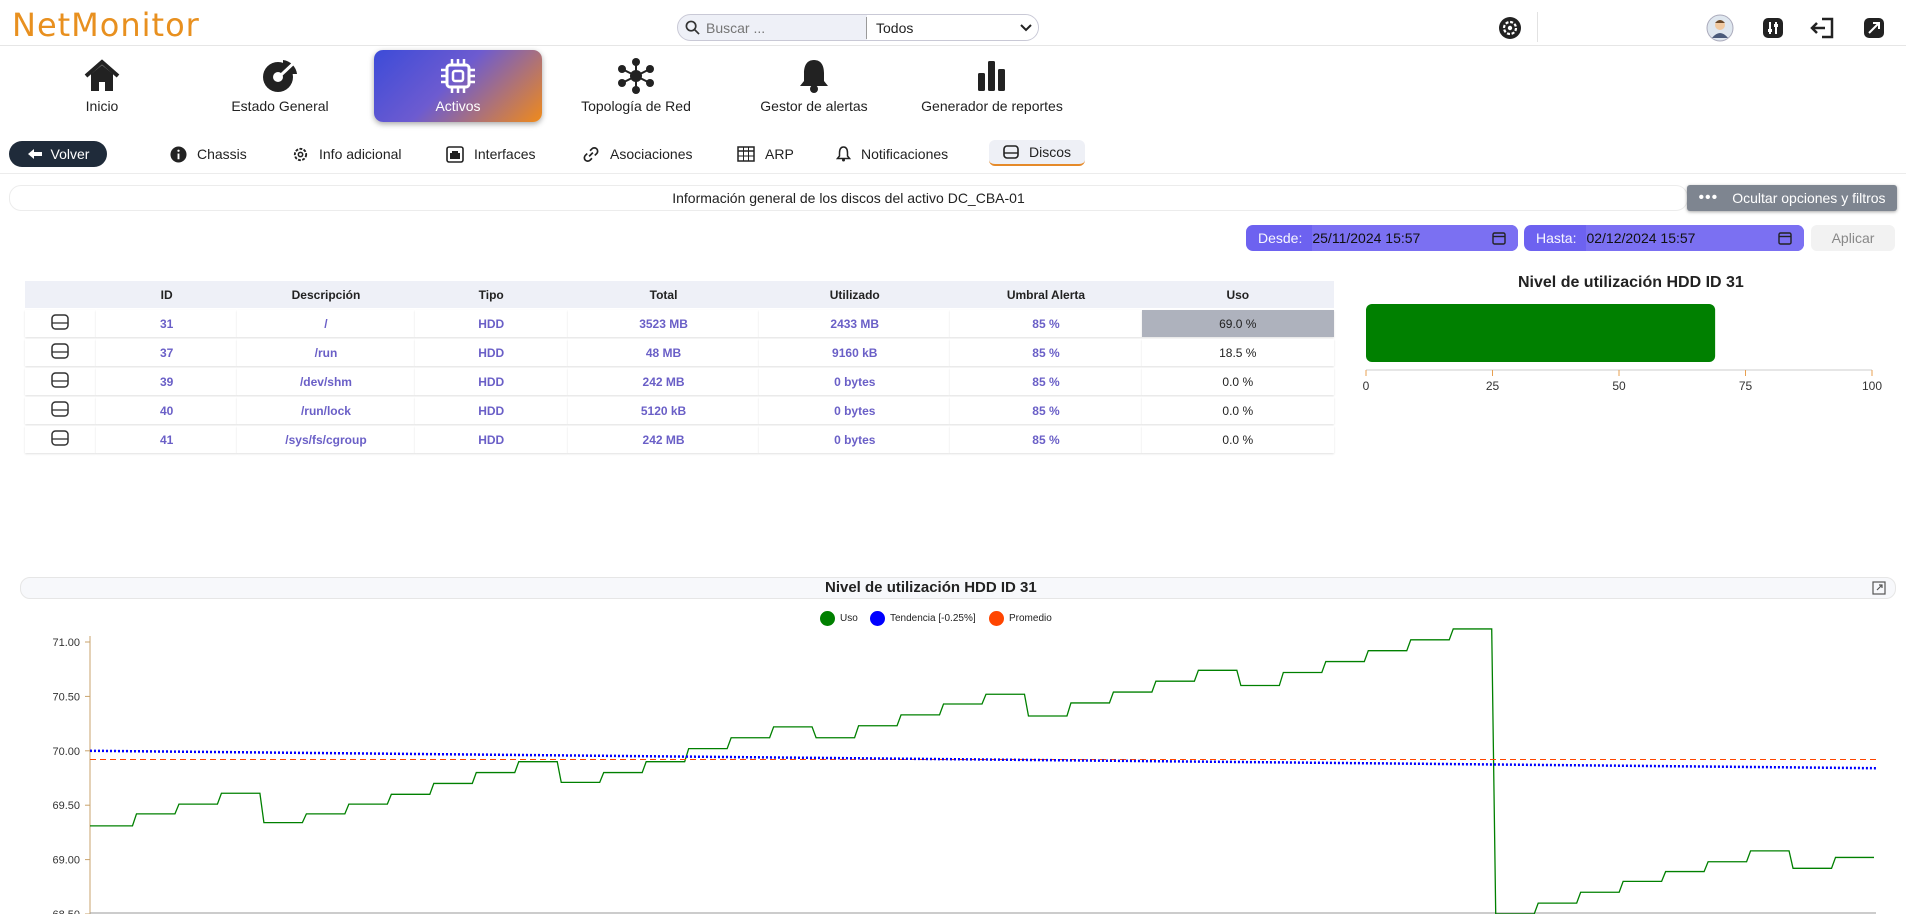  I want to click on avatar, so click(1720, 28).